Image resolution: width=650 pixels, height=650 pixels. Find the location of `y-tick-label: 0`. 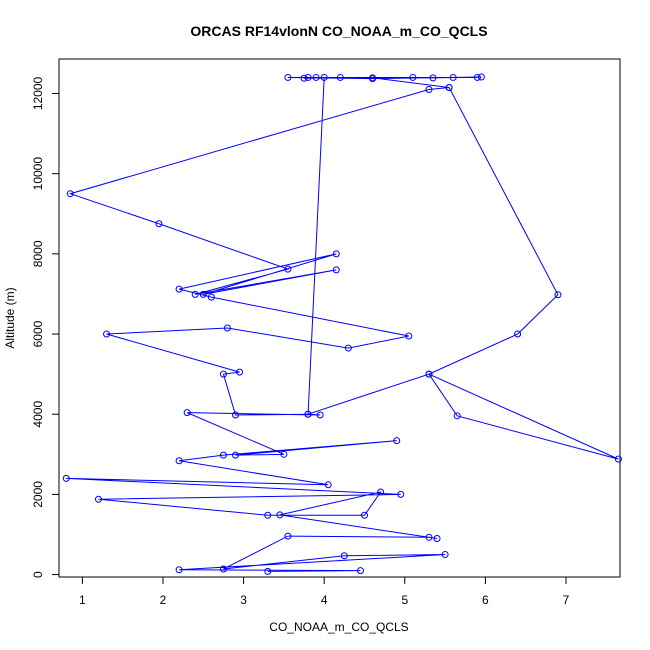

y-tick-label: 0 is located at coordinates (38, 574).